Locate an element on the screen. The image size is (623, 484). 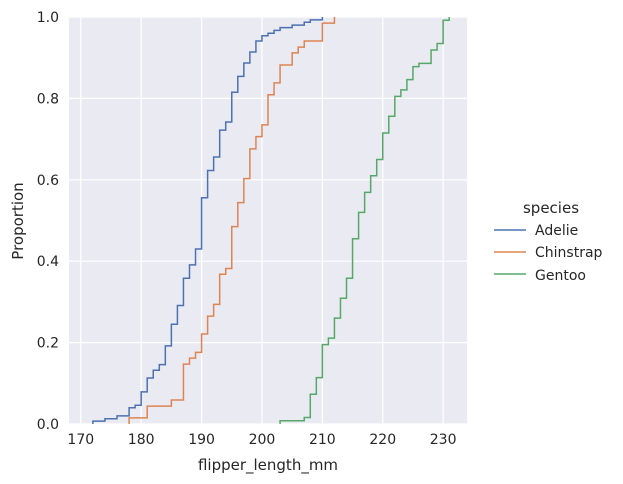
y-axis-title: Proportion is located at coordinates (18, 220).